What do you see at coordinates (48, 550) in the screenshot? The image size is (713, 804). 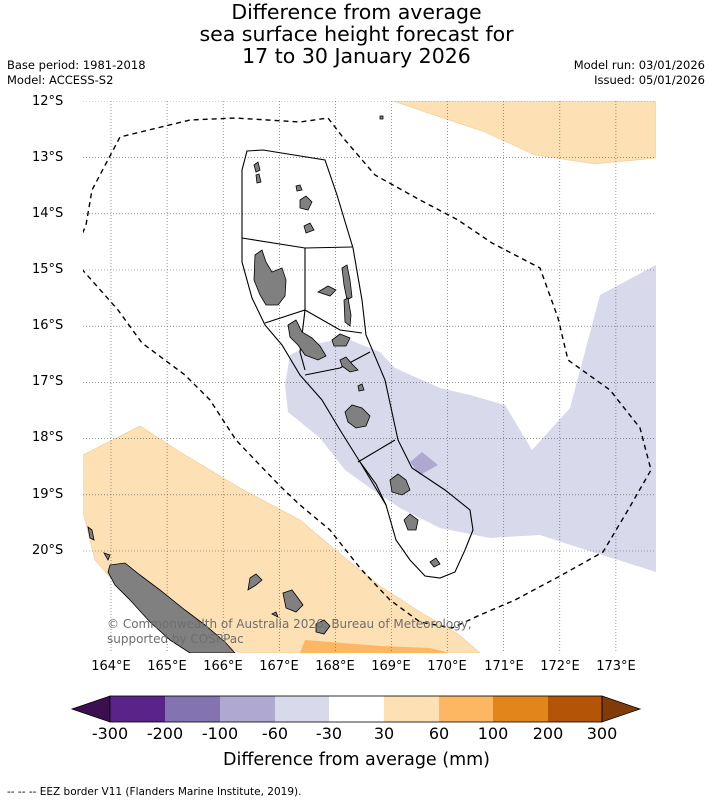 I see `lat-label: 20°S` at bounding box center [48, 550].